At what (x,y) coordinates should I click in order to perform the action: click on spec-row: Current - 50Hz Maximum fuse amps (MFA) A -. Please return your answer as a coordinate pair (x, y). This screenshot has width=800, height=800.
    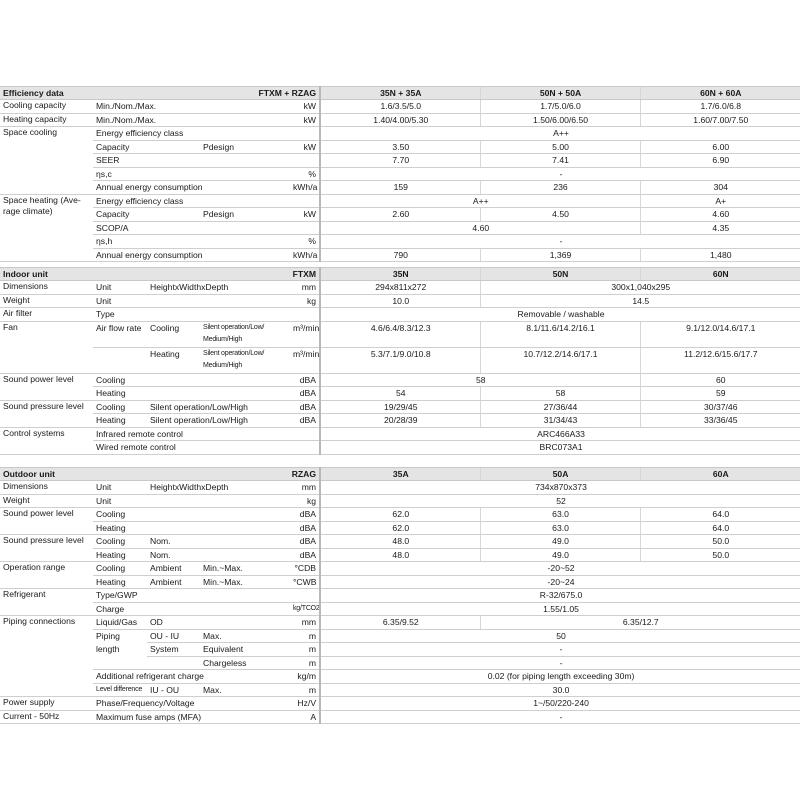
    Looking at the image, I should click on (400, 717).